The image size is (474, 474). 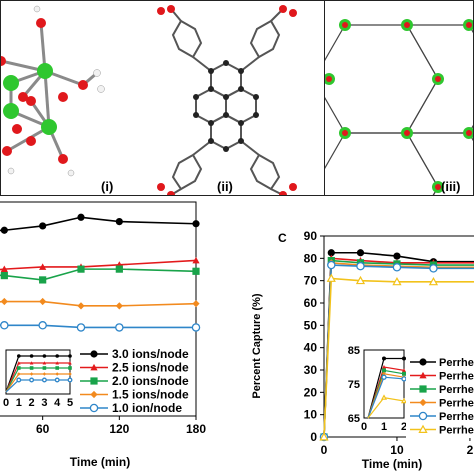 I want to click on chart-c-y-tick-label: 80, so click(x=311, y=258).